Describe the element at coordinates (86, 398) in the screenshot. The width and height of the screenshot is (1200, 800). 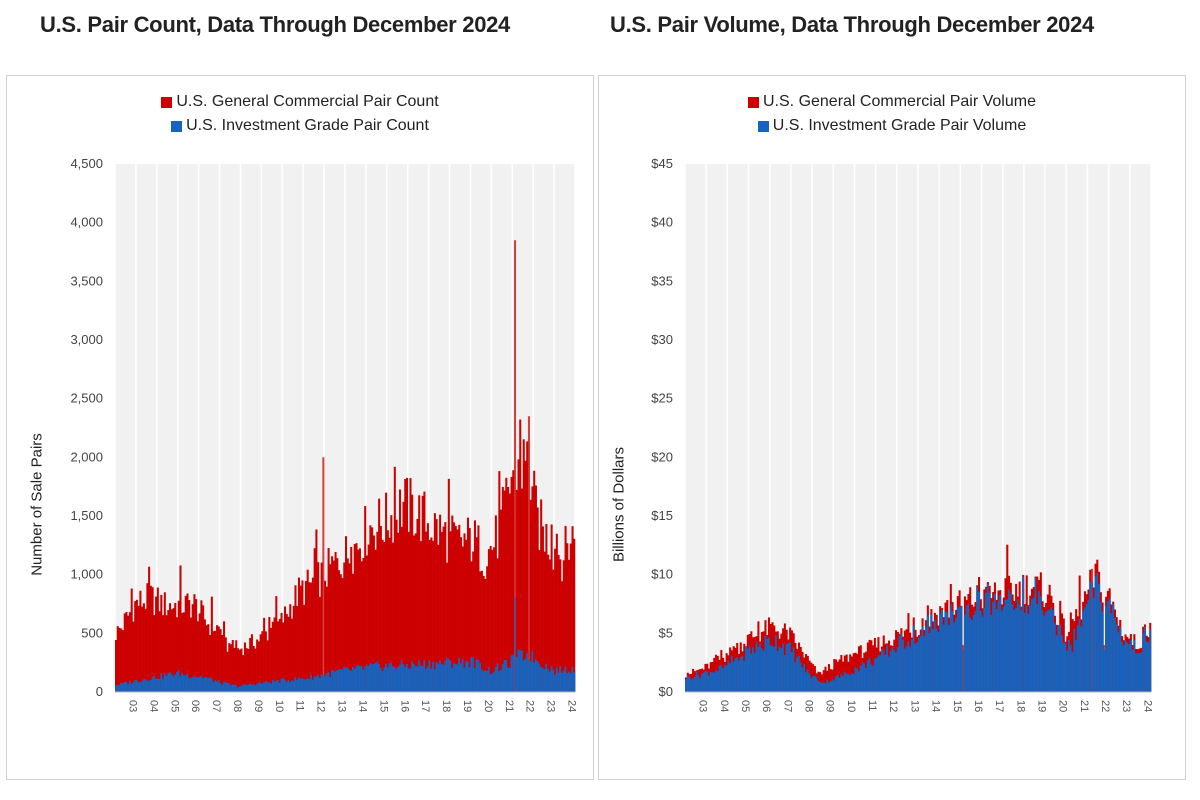
I see `y-tick-label: 2,500` at that location.